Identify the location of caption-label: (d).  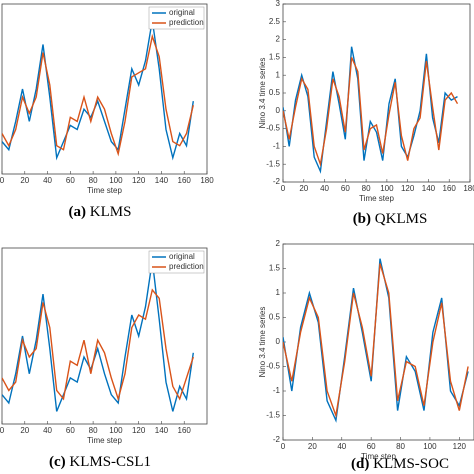
(360, 464).